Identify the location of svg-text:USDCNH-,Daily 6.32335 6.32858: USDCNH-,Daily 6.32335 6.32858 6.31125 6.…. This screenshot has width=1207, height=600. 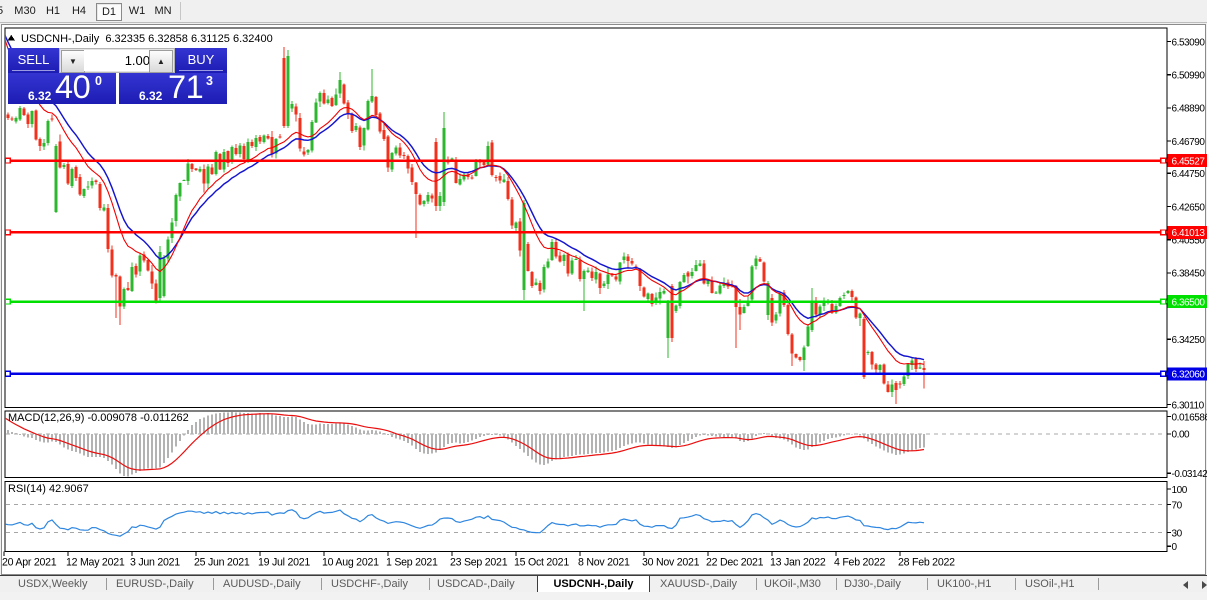
(147, 39).